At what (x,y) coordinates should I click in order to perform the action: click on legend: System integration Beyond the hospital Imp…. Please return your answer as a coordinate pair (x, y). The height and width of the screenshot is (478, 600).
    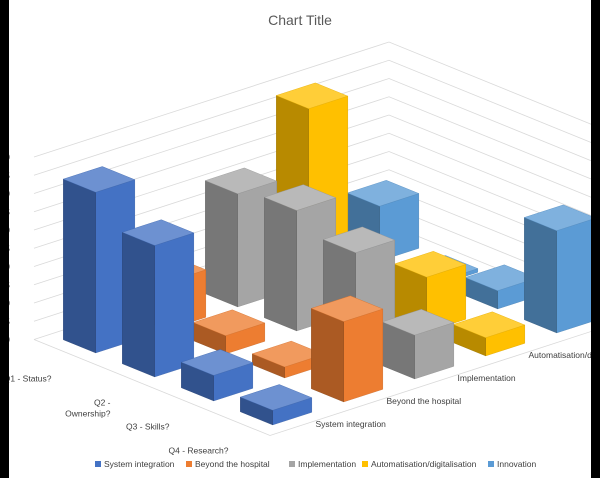
    Looking at the image, I should click on (315, 464).